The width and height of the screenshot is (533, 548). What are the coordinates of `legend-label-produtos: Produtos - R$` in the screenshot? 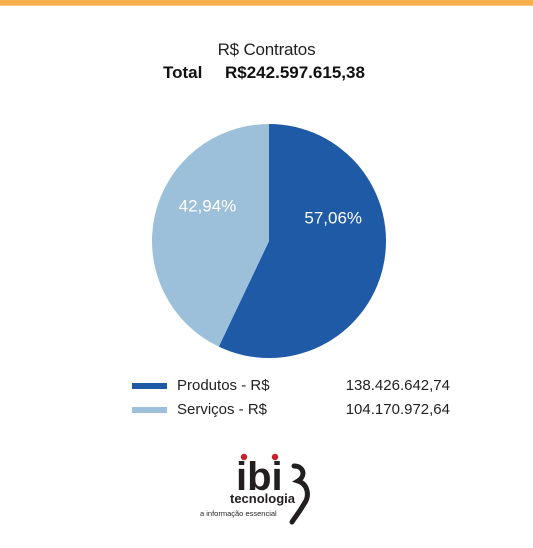 It's located at (223, 385).